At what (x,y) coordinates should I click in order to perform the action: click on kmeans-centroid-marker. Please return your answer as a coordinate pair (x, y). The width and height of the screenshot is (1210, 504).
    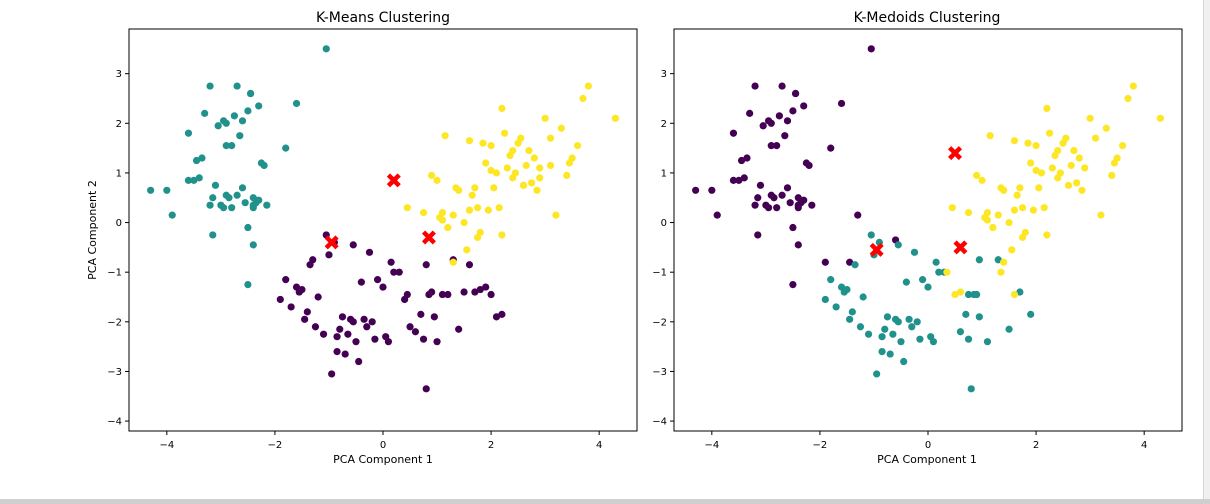
    Looking at the image, I should click on (428, 237).